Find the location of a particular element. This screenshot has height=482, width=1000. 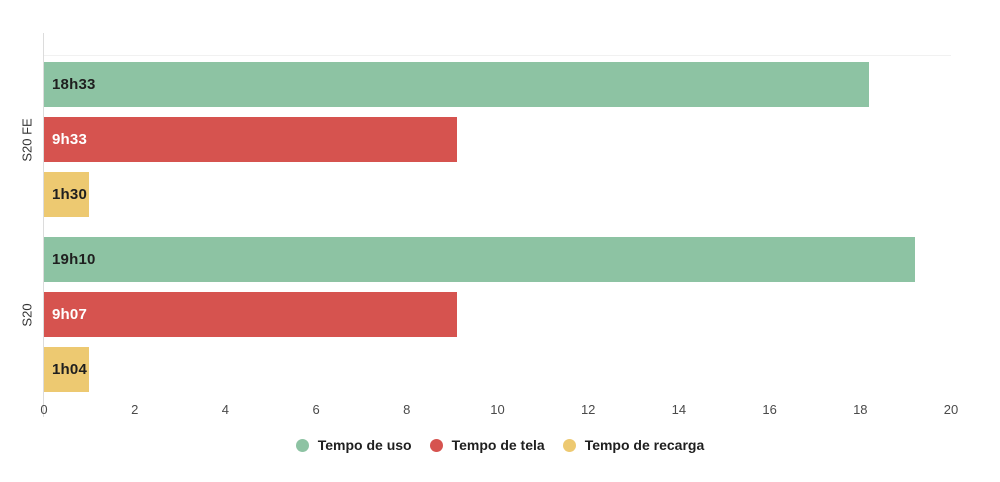

x-tick-0: 0 is located at coordinates (44, 409).